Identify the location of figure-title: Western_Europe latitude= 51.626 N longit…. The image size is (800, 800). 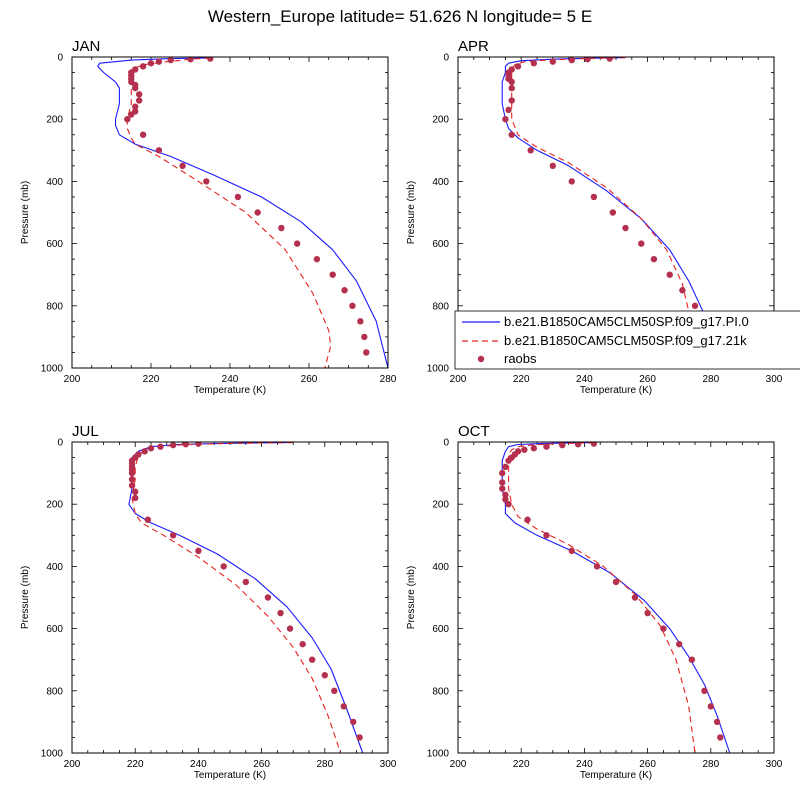
(400, 16).